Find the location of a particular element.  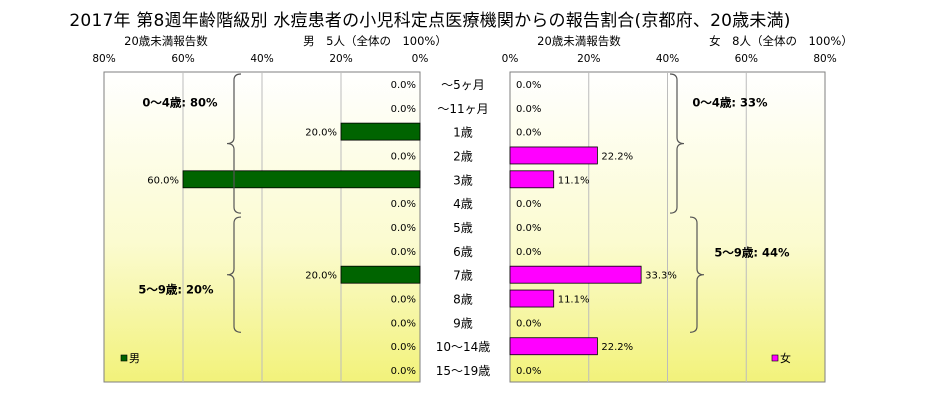

female-legend-swatch is located at coordinates (775, 358).